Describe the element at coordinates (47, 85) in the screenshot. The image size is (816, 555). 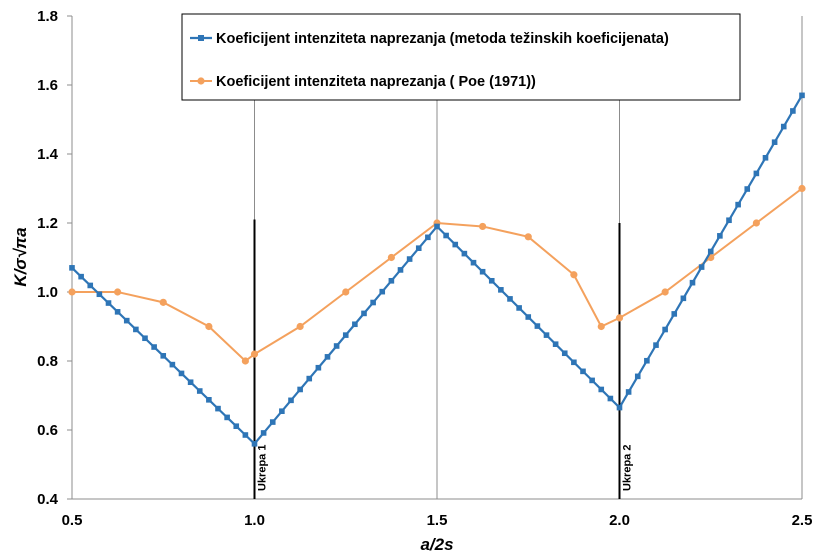
I see `y-tick-label: 1.6` at that location.